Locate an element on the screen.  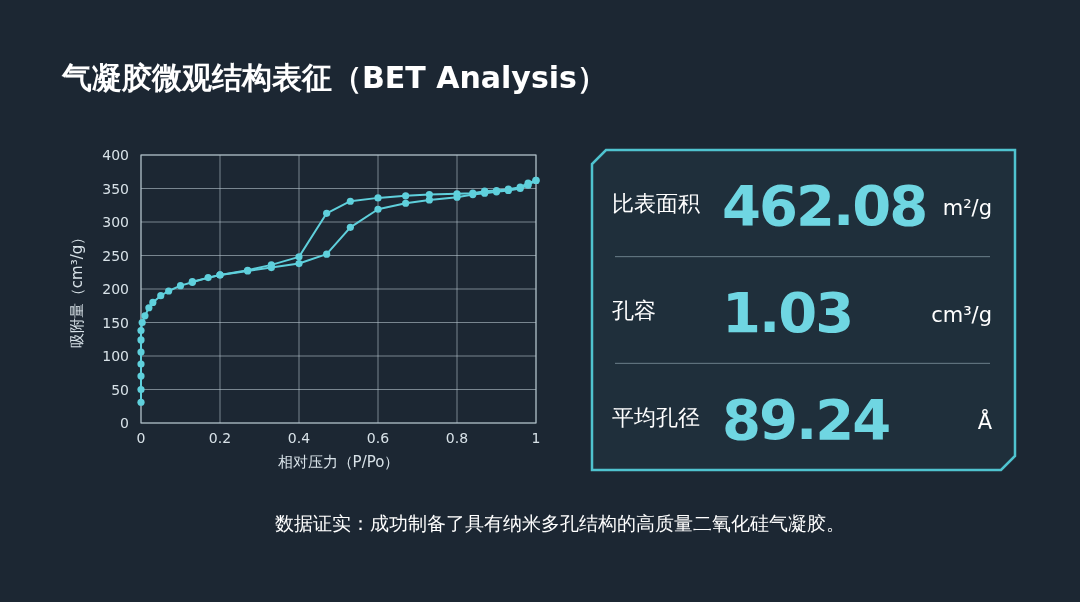
x-tick-label: 0.8 is located at coordinates (457, 438).